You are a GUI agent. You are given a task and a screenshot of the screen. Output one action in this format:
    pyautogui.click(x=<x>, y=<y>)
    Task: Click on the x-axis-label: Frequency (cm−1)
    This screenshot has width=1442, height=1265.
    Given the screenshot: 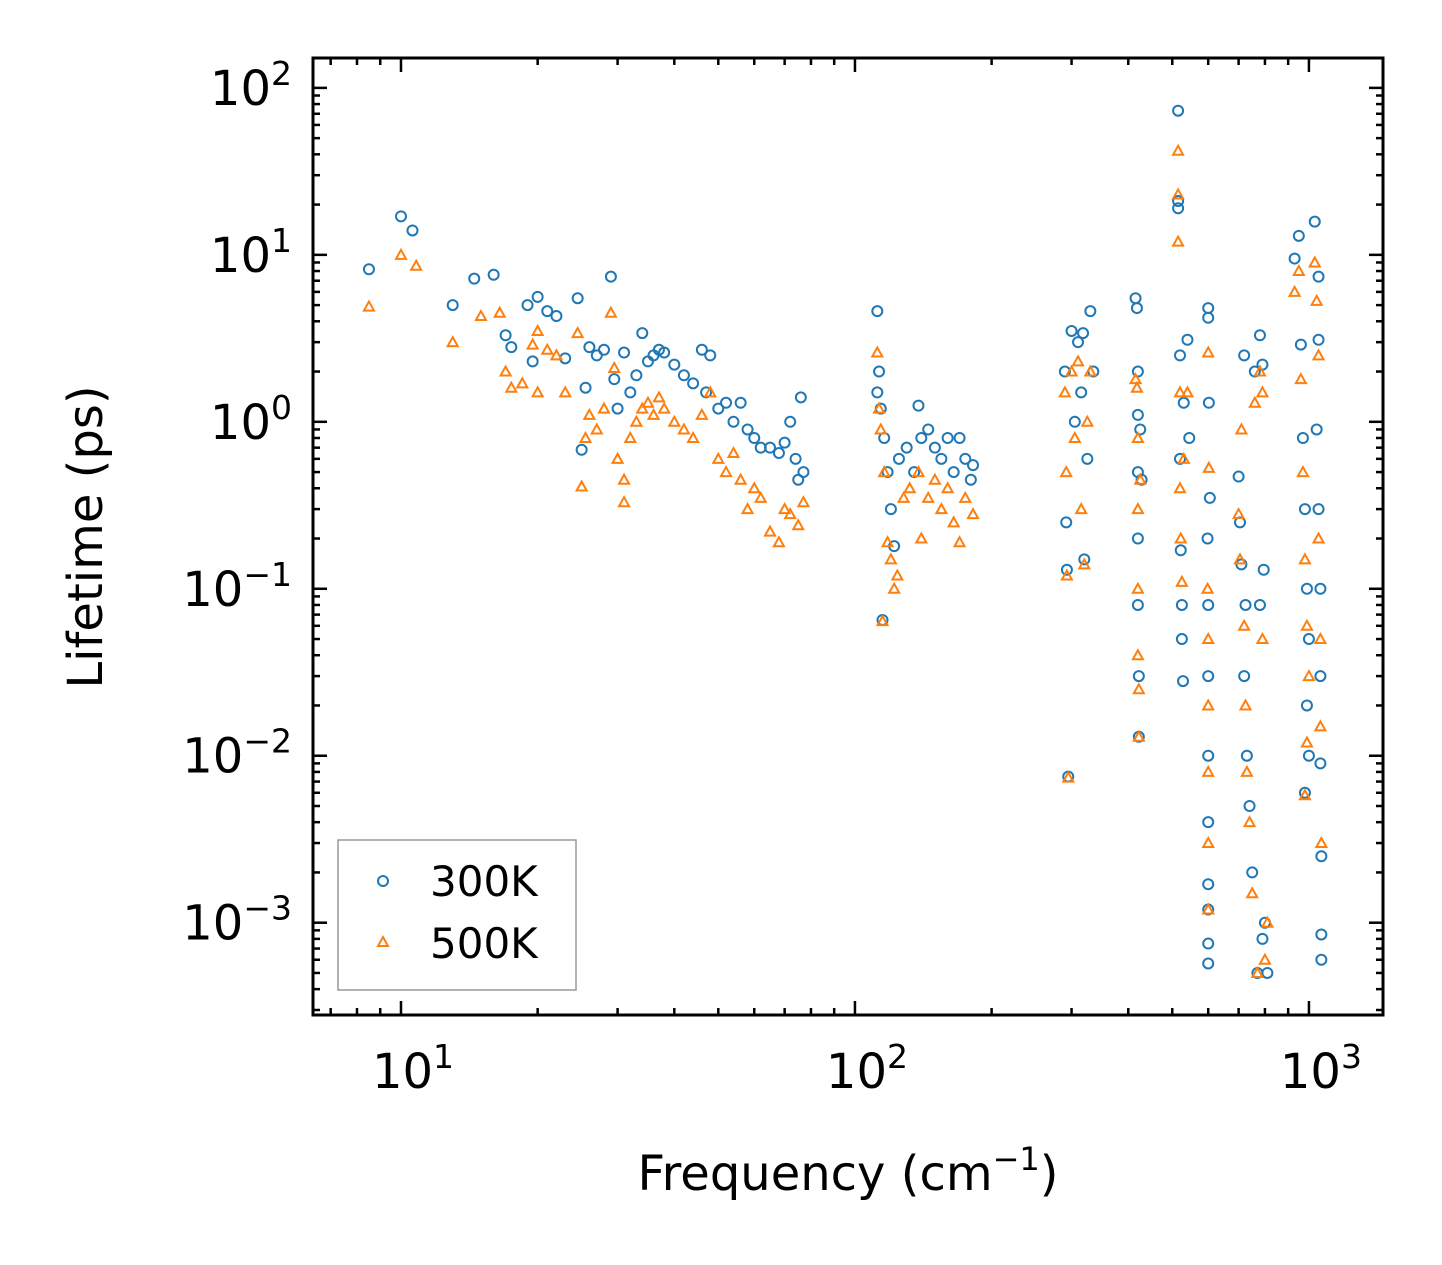 What is the action you would take?
    pyautogui.click(x=847, y=1171)
    